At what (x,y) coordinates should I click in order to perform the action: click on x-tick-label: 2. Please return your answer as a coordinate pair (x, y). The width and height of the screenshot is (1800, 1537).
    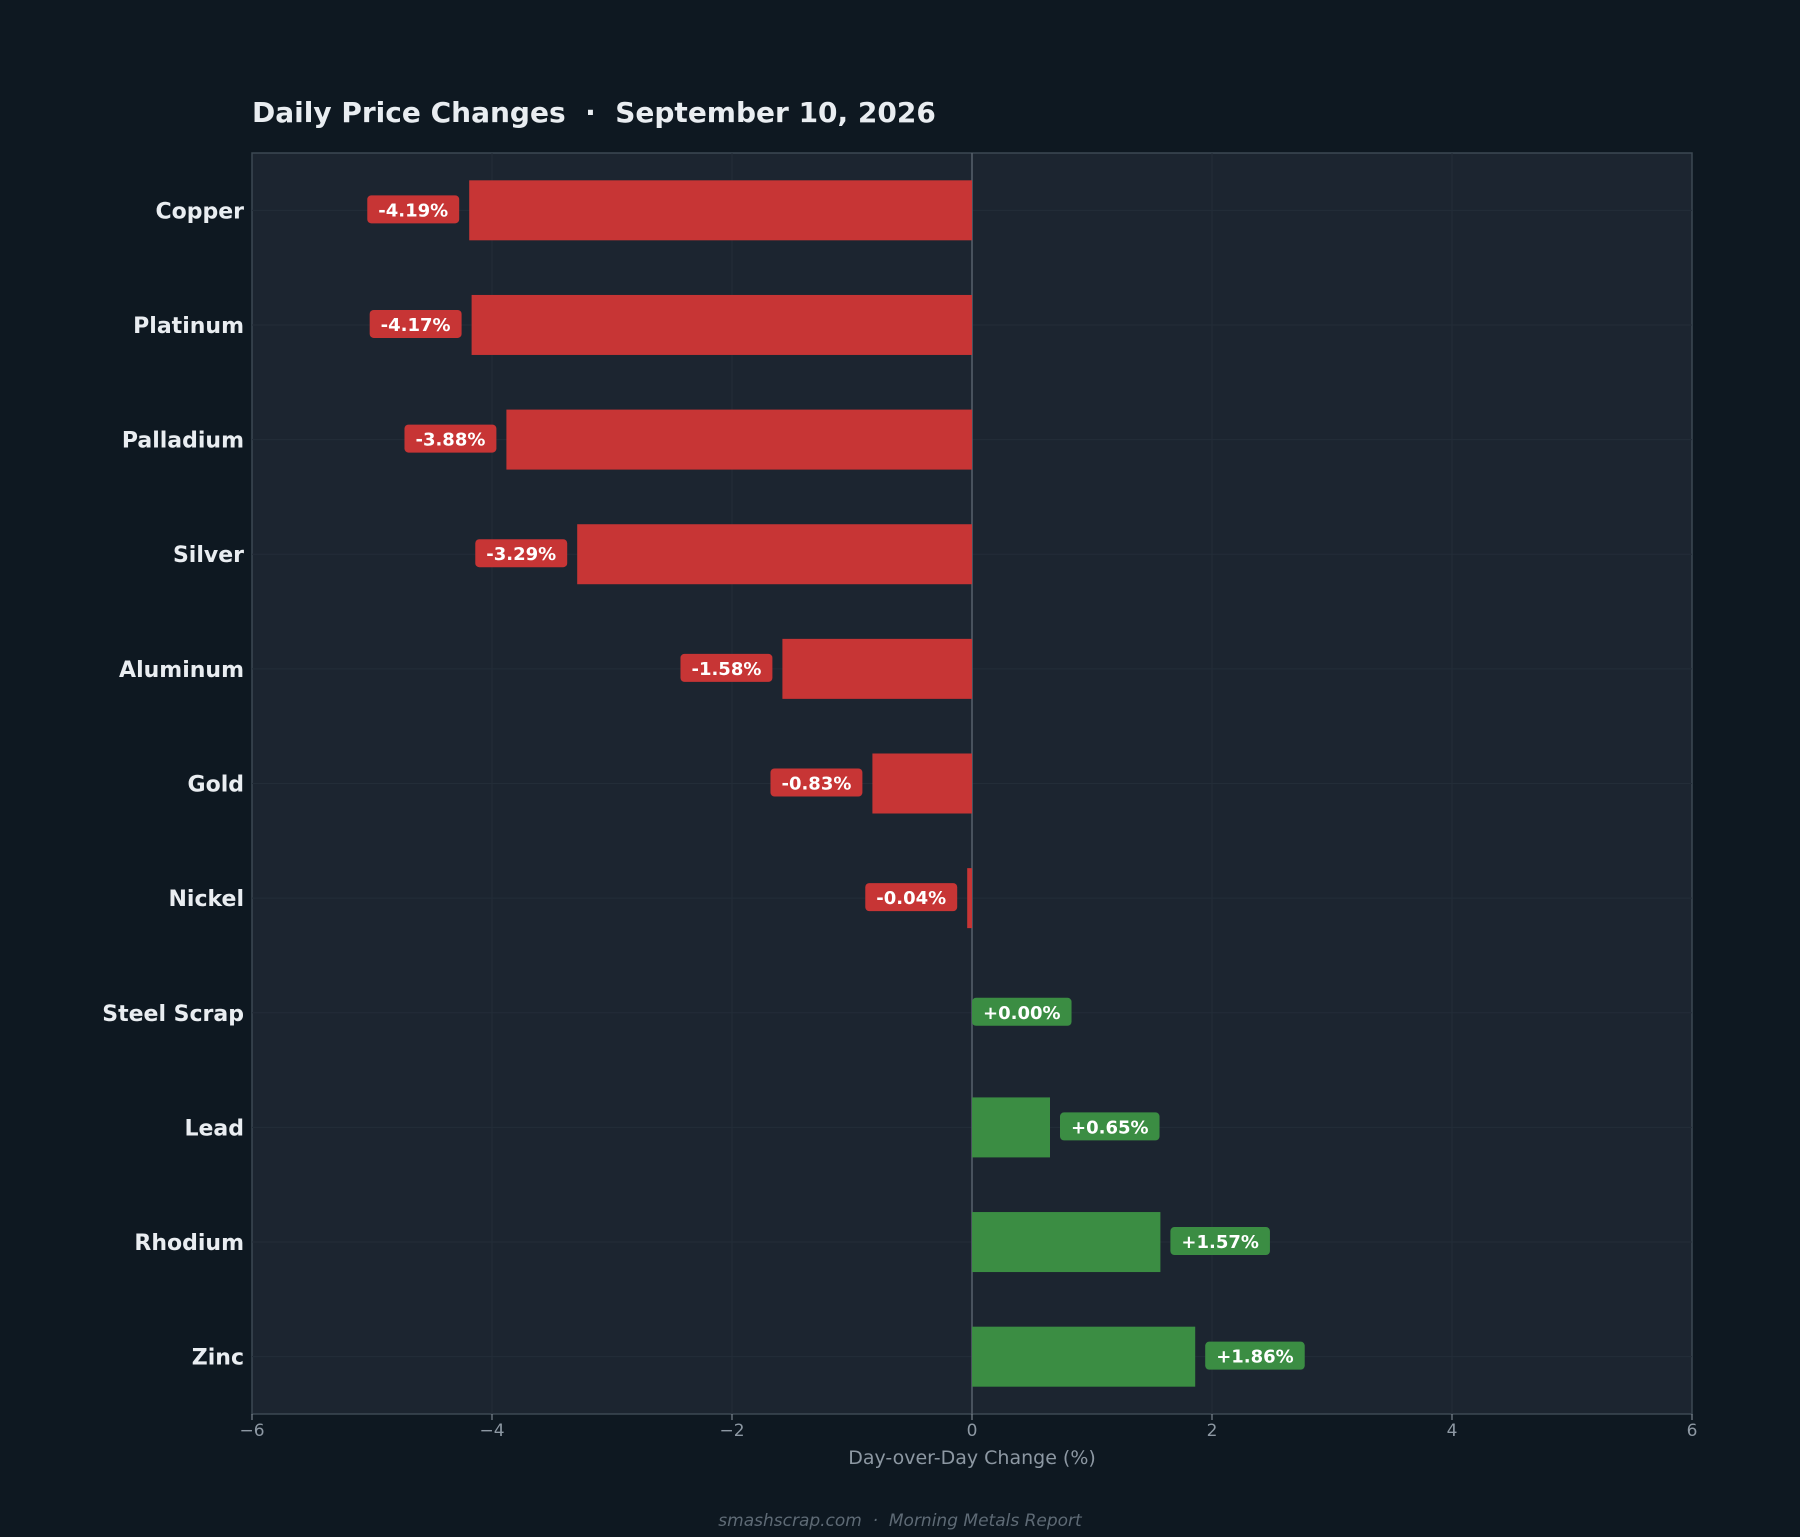
    Looking at the image, I should click on (1212, 1431).